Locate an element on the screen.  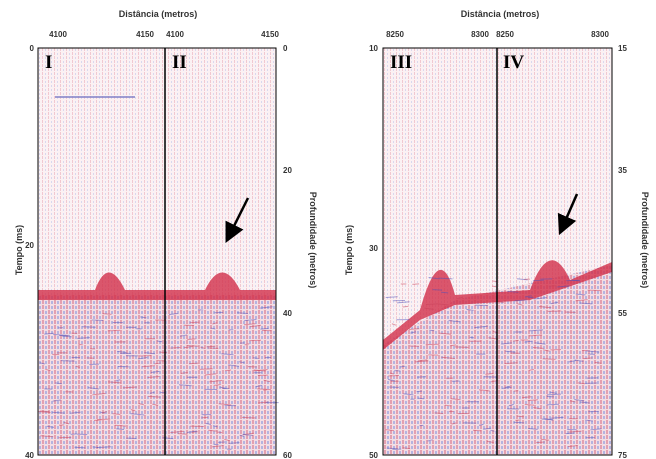
y-tick-label: 60 is located at coordinates (287, 455).